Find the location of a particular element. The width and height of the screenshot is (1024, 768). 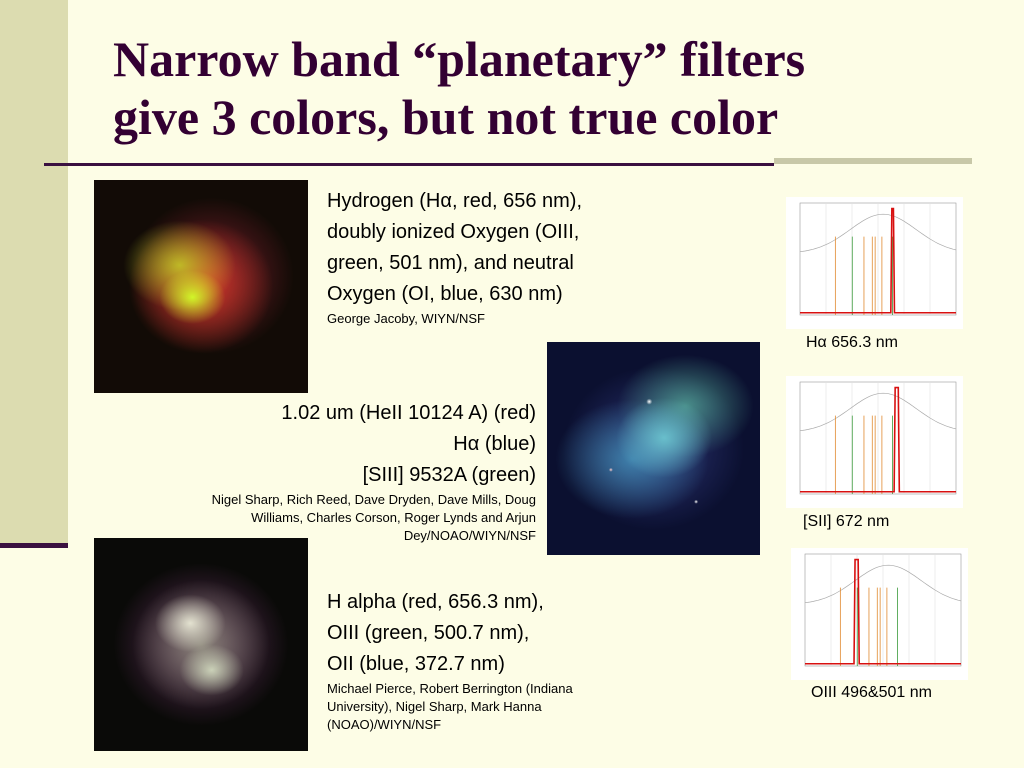

caption-1-line: Oxygen (OI, blue, 630 nm) is located at coordinates (445, 294).